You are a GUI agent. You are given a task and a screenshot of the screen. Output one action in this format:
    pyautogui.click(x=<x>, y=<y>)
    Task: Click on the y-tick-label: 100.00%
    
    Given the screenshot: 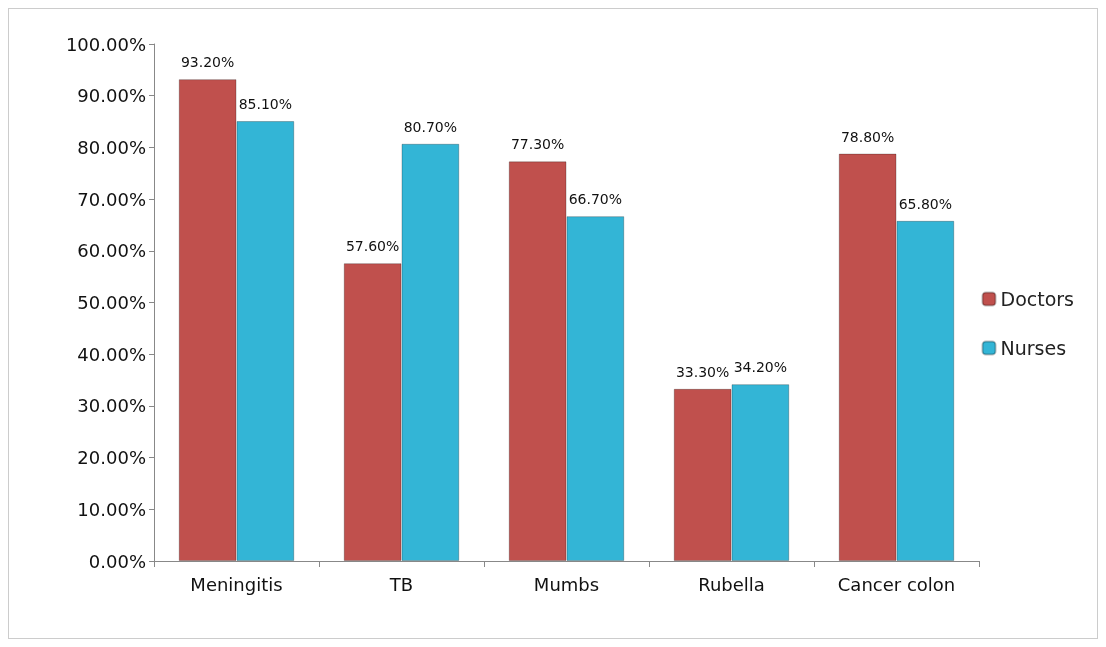 What is the action you would take?
    pyautogui.click(x=105, y=44)
    